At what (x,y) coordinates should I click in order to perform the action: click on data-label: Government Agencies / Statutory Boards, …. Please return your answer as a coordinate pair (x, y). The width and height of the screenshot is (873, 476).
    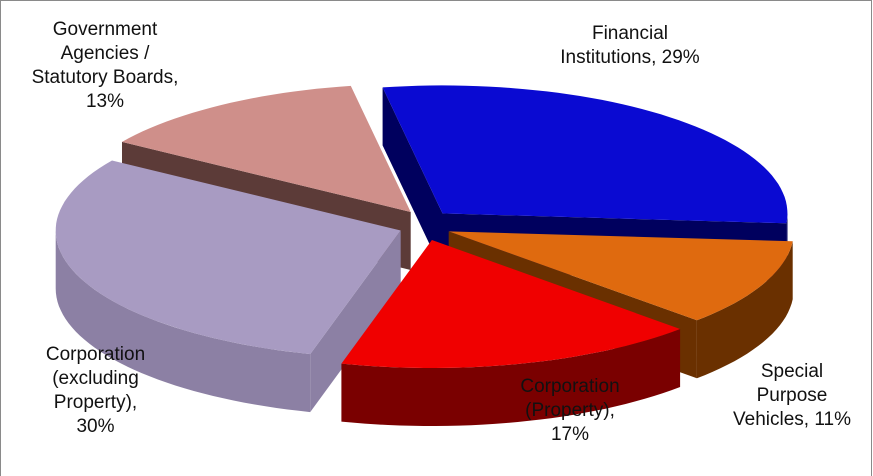
    Looking at the image, I should click on (105, 65).